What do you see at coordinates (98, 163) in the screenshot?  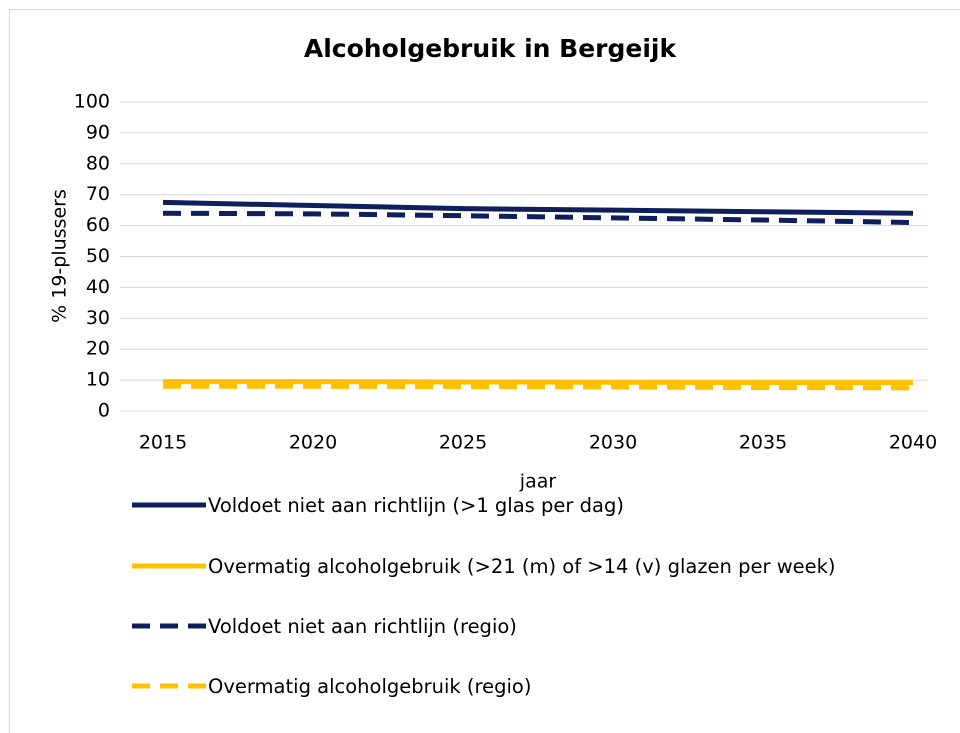 I see `y-tick-label: 80` at bounding box center [98, 163].